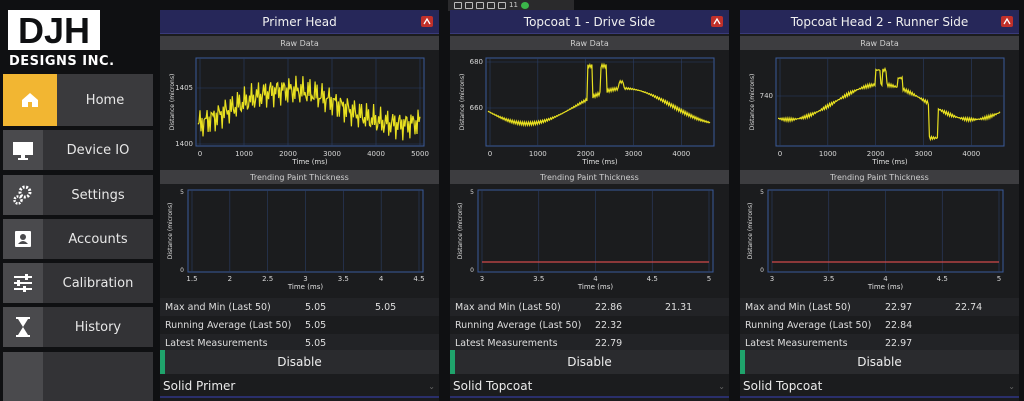 This screenshot has height=401, width=1024. What do you see at coordinates (98, 376) in the screenshot?
I see `sidebar-item-label` at bounding box center [98, 376].